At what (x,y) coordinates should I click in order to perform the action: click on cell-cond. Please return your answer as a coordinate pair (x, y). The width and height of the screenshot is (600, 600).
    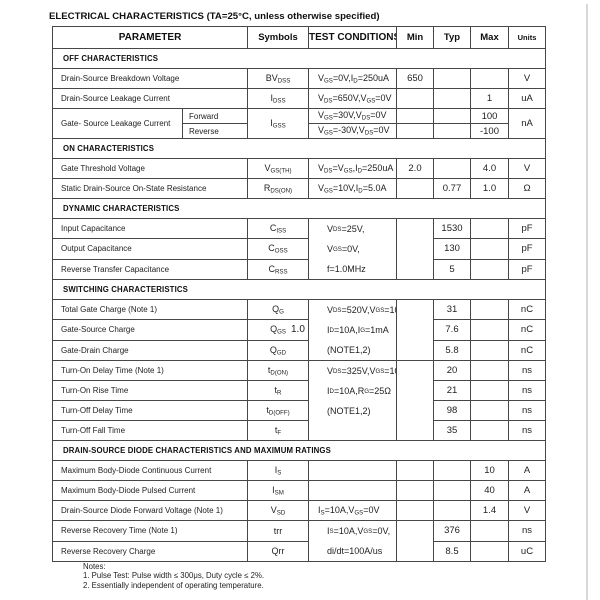
    Looking at the image, I should click on (352, 470).